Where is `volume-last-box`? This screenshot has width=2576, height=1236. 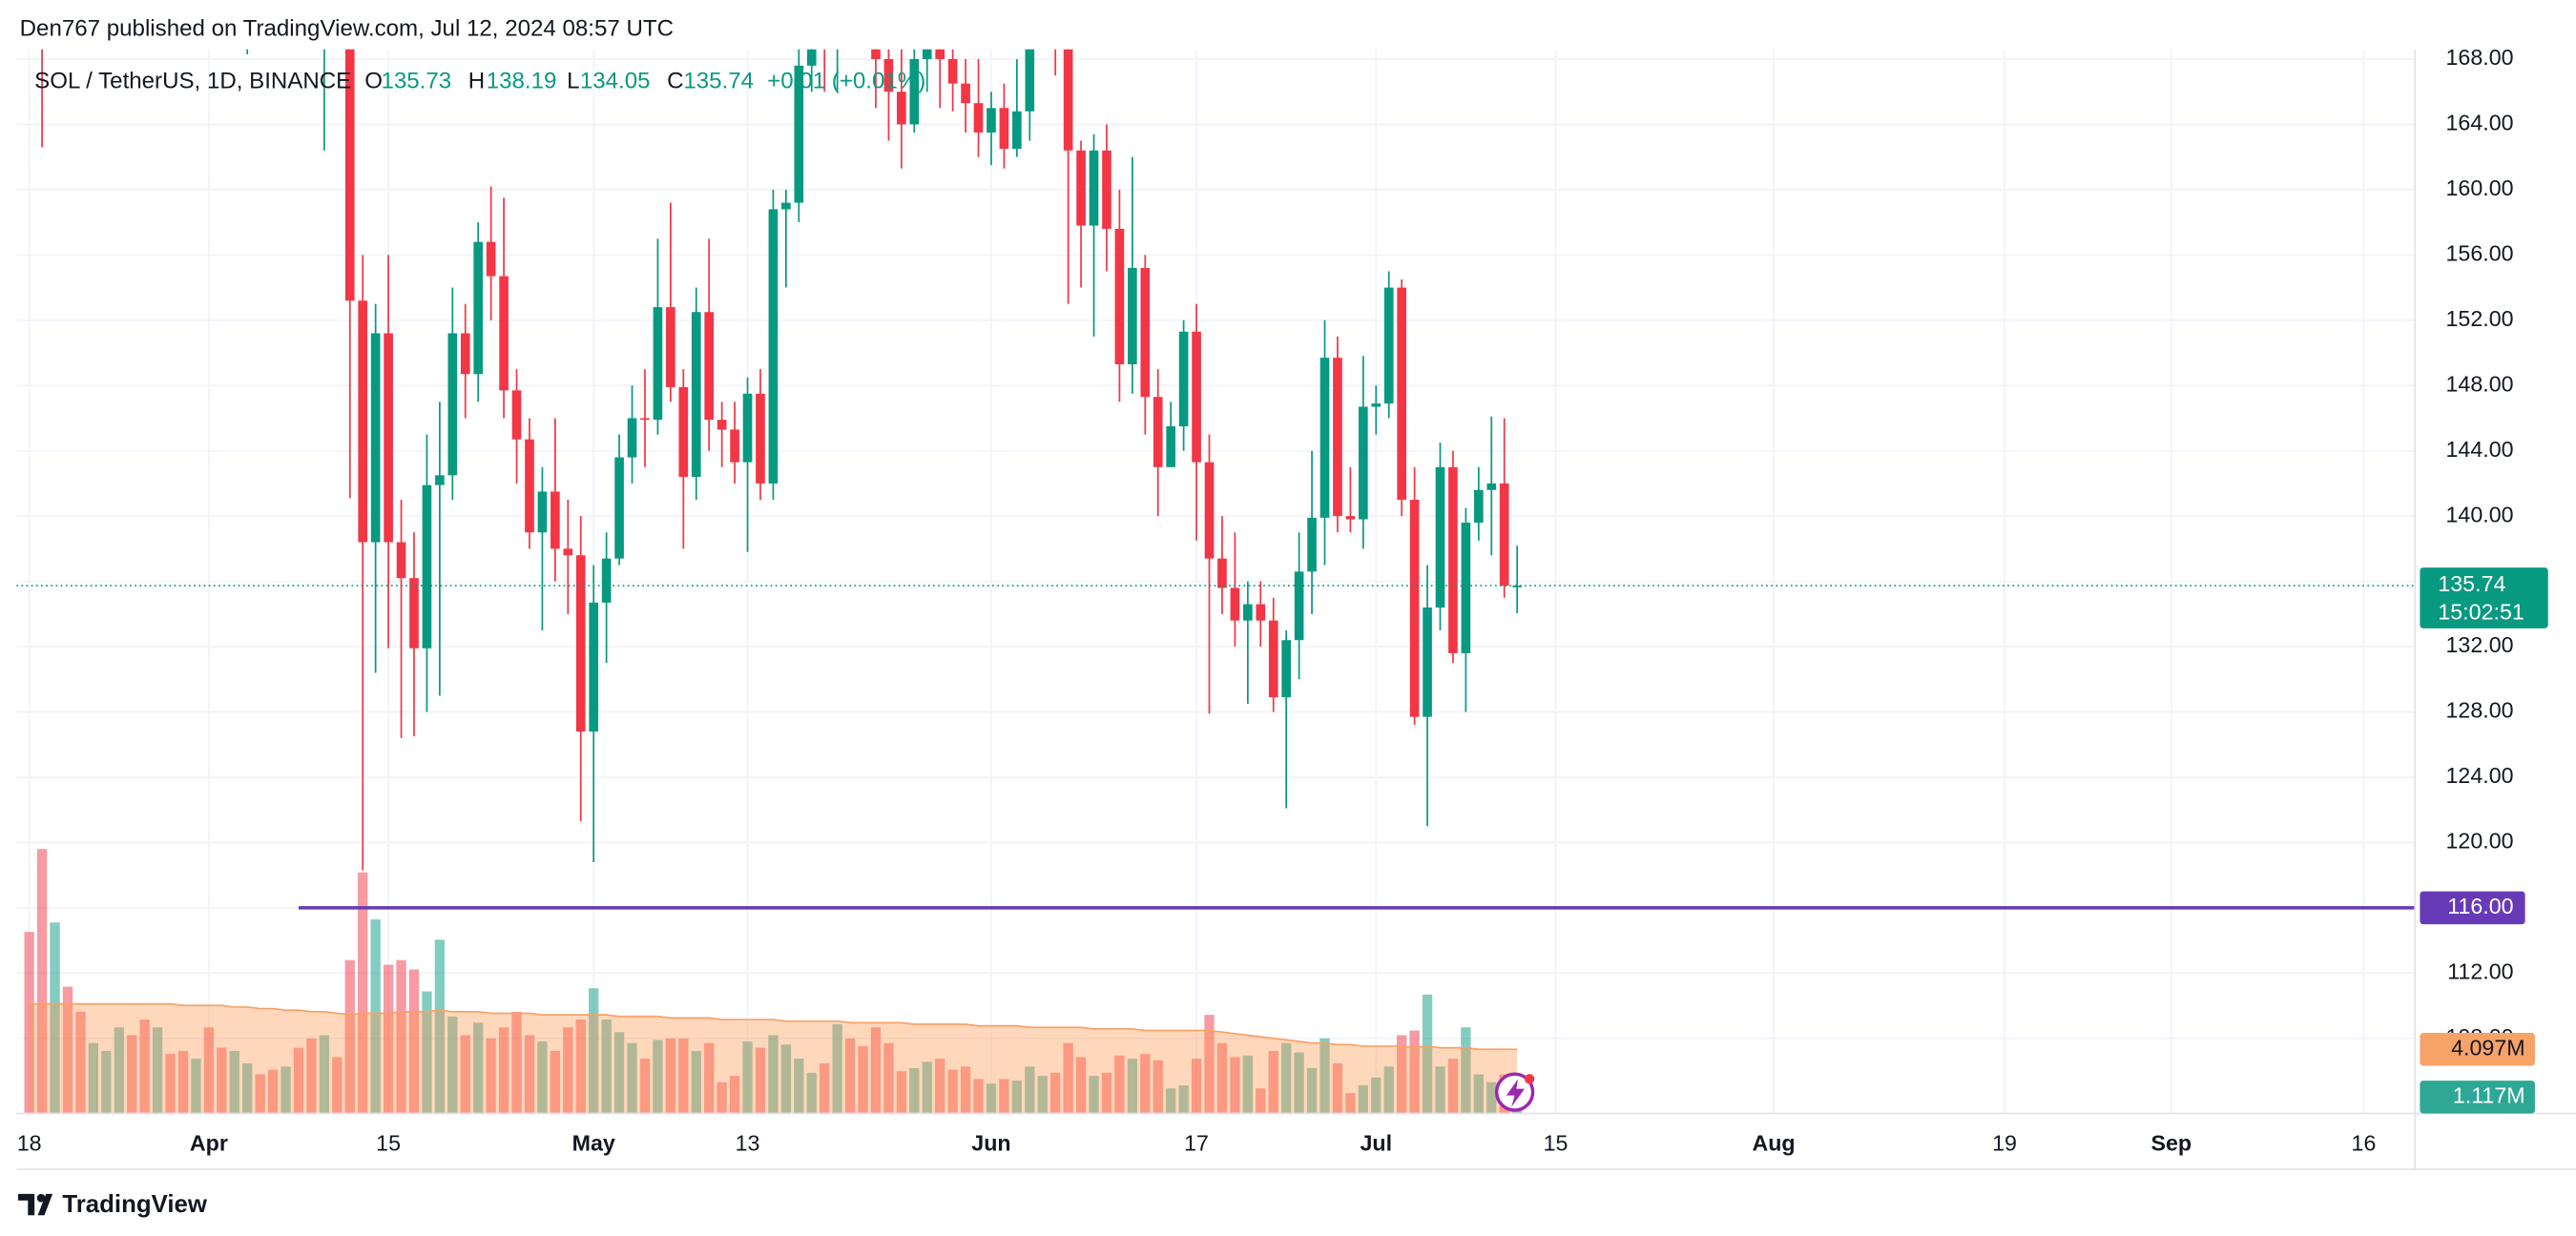
volume-last-box is located at coordinates (2477, 1097).